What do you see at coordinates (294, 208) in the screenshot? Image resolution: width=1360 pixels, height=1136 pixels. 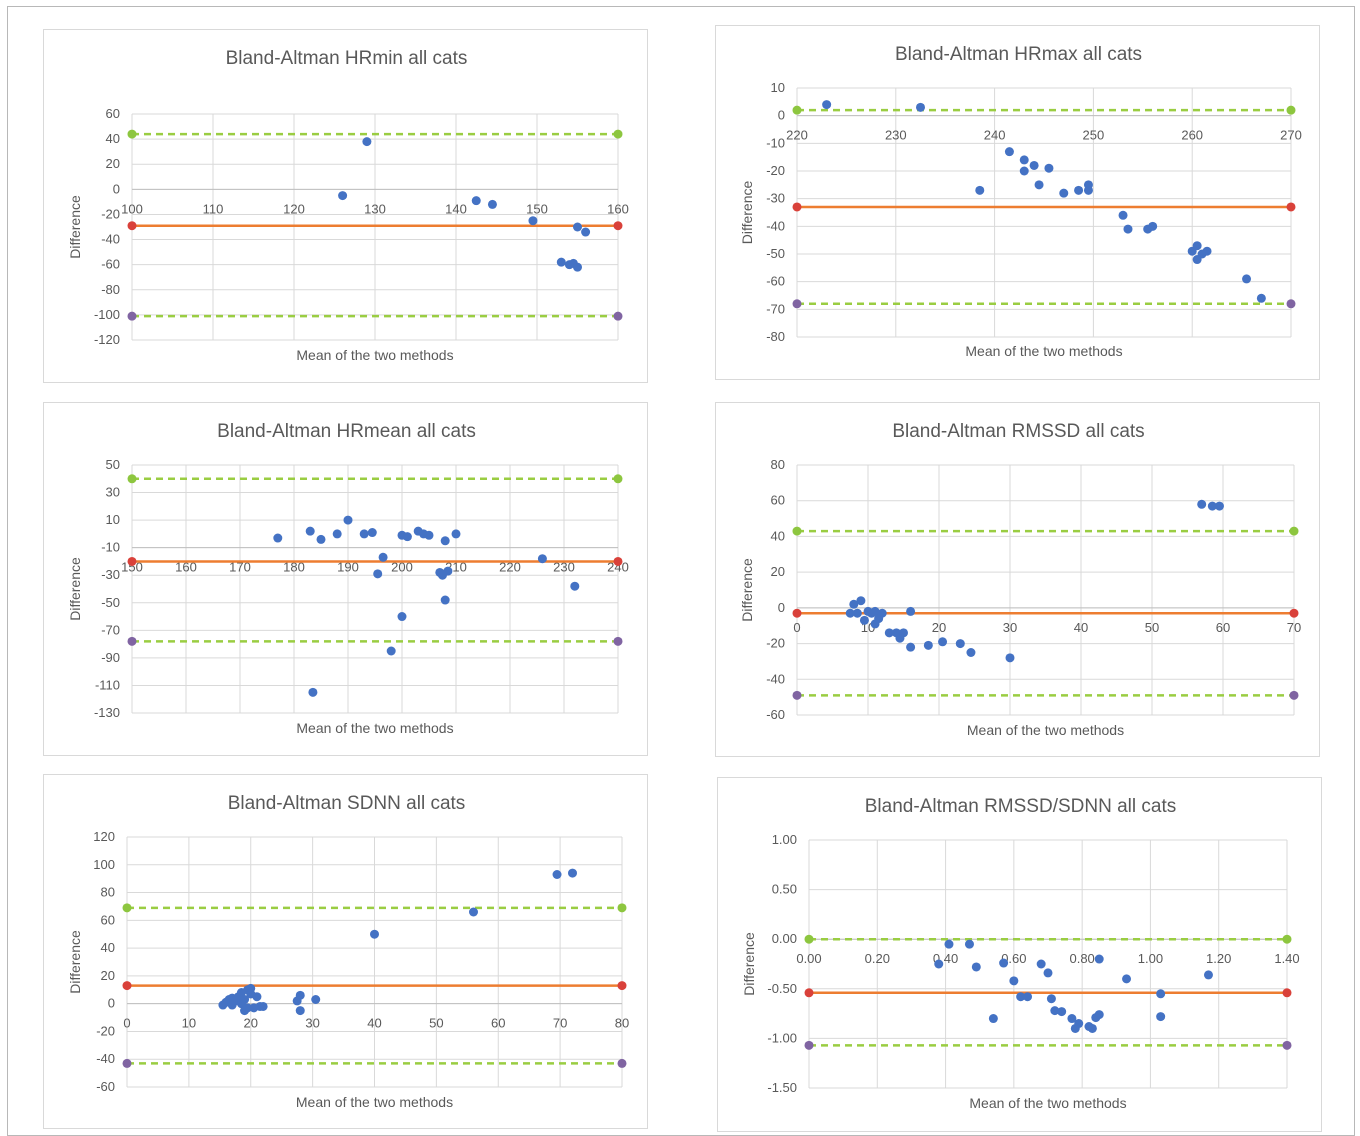 I see `x-tick-label: 120` at bounding box center [294, 208].